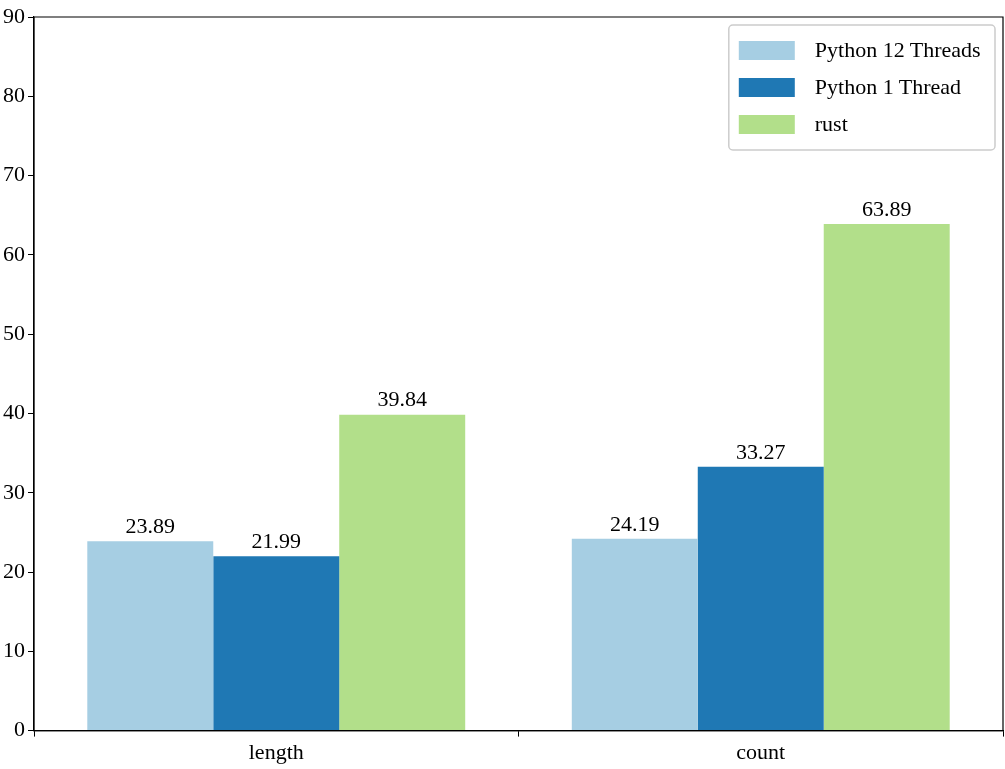  Describe the element at coordinates (888, 86) in the screenshot. I see `legend-label: Python 1 Thread` at that location.